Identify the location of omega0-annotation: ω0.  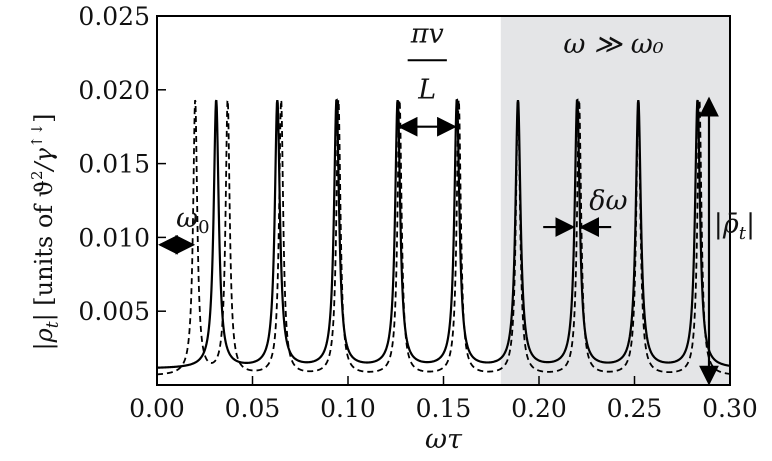
(184, 229).